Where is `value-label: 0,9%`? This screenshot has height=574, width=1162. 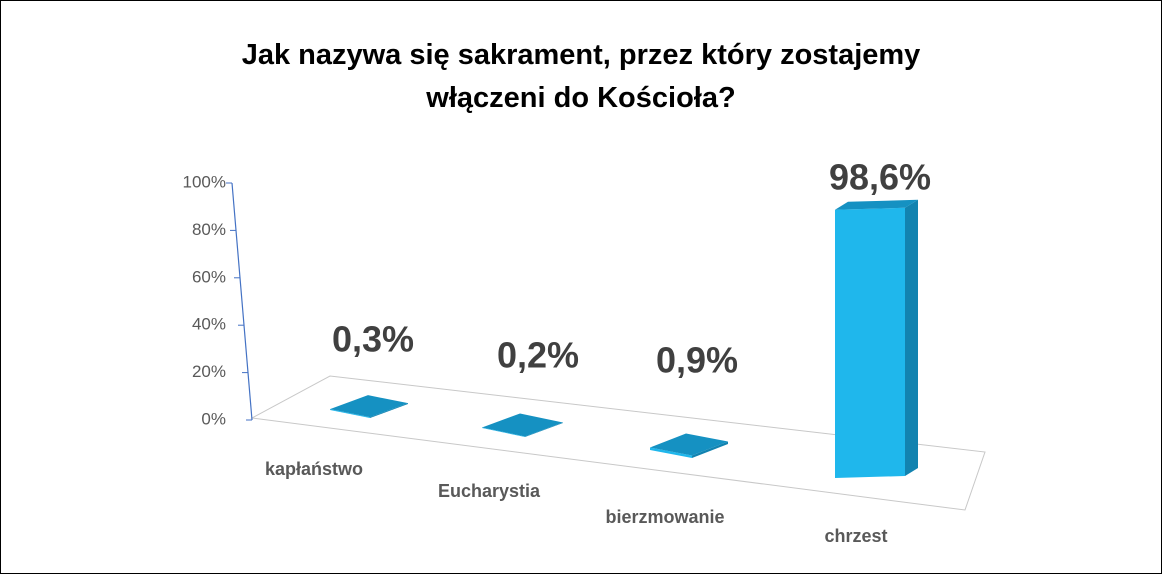 value-label: 0,9% is located at coordinates (697, 360).